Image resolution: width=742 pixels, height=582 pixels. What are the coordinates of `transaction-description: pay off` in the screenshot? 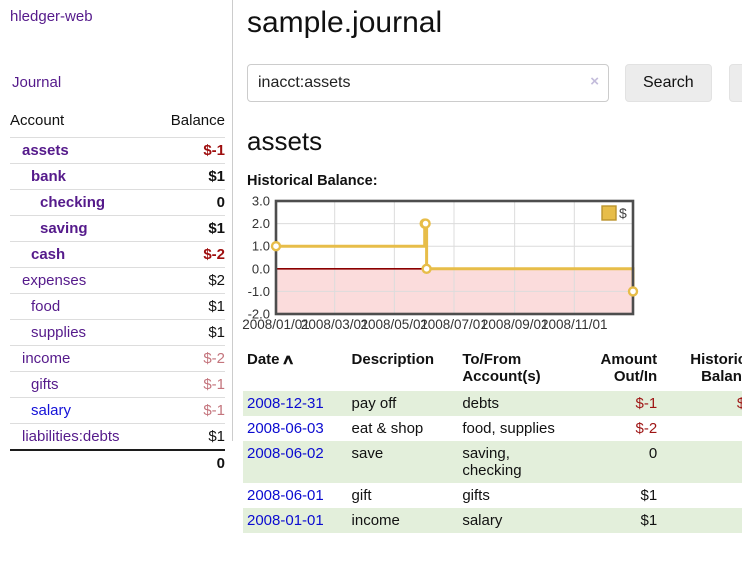 It's located at (374, 403).